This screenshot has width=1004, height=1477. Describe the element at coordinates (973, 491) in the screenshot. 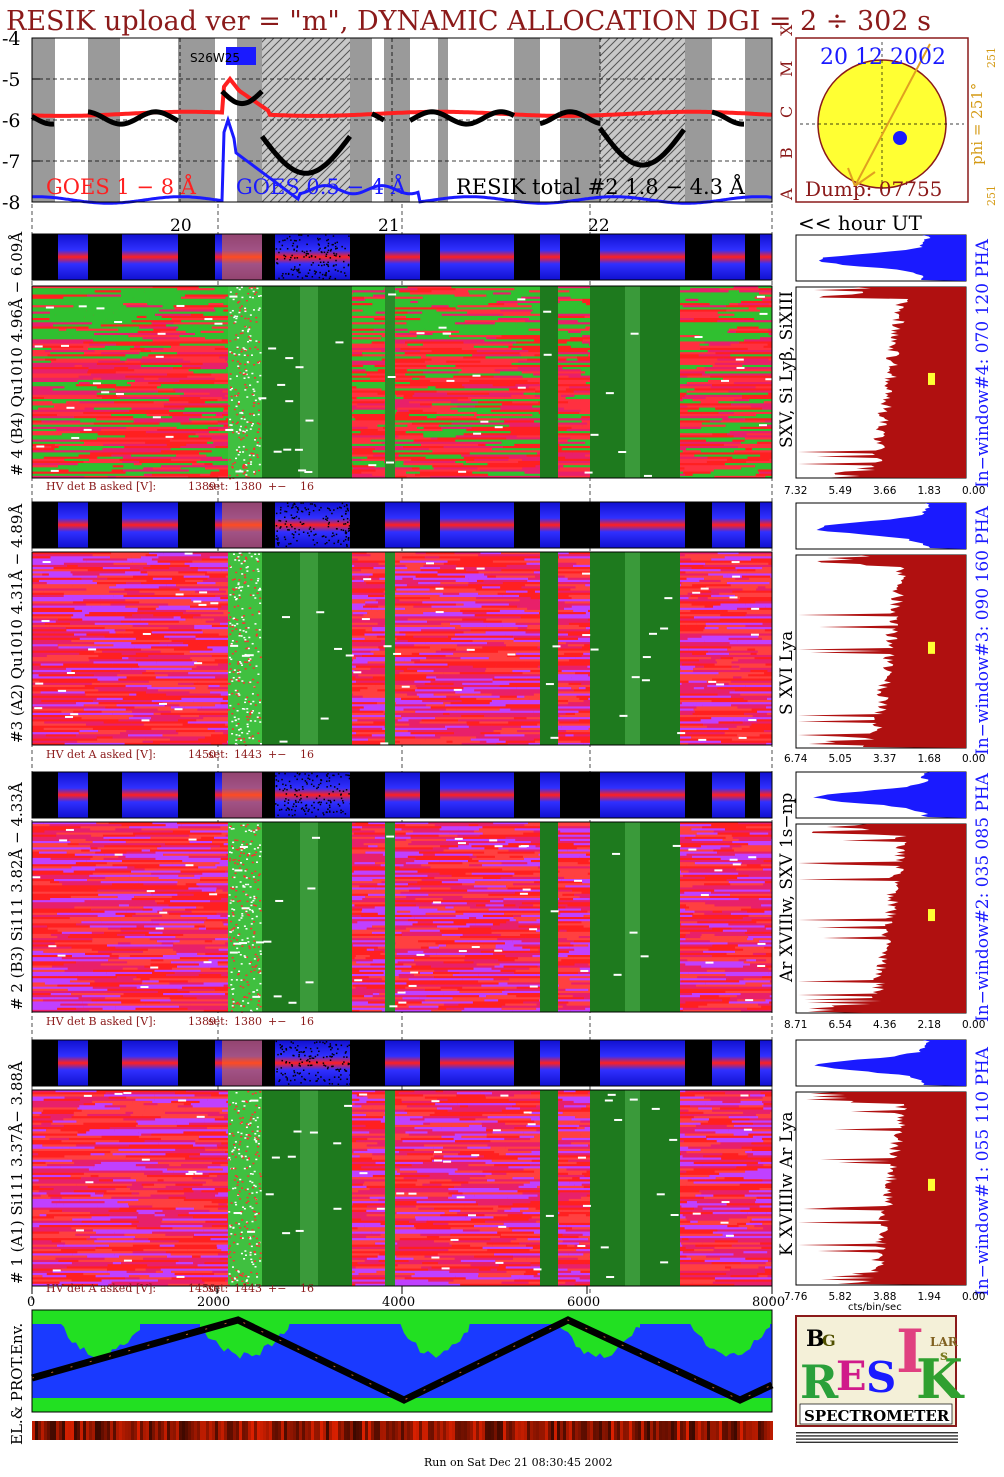

I see `histogram-tick-label: 0.00` at that location.